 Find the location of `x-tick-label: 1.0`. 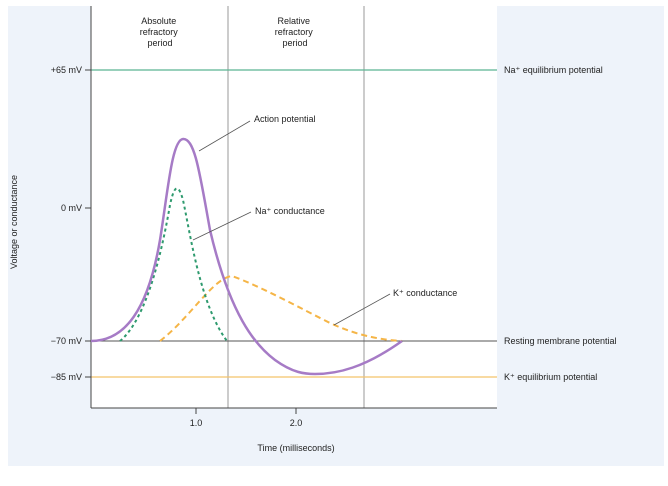

x-tick-label: 1.0 is located at coordinates (196, 423).